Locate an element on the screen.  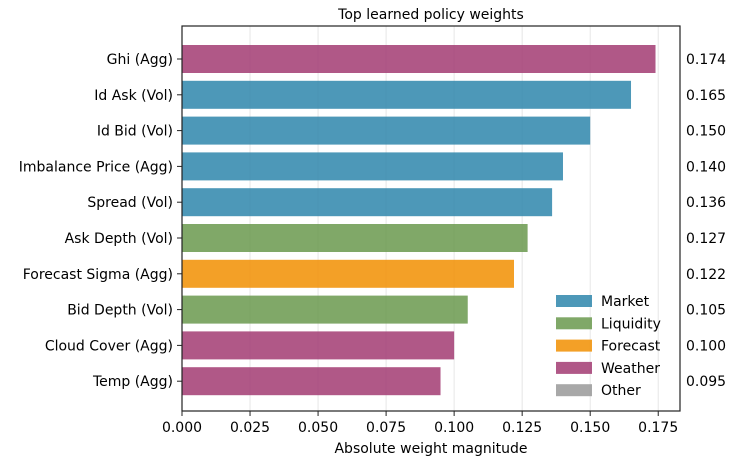
x-ticks: 0.000 0.025 0.050 0.075 0.100 0.125 0.150 0.175 is located at coordinates (420, 423).